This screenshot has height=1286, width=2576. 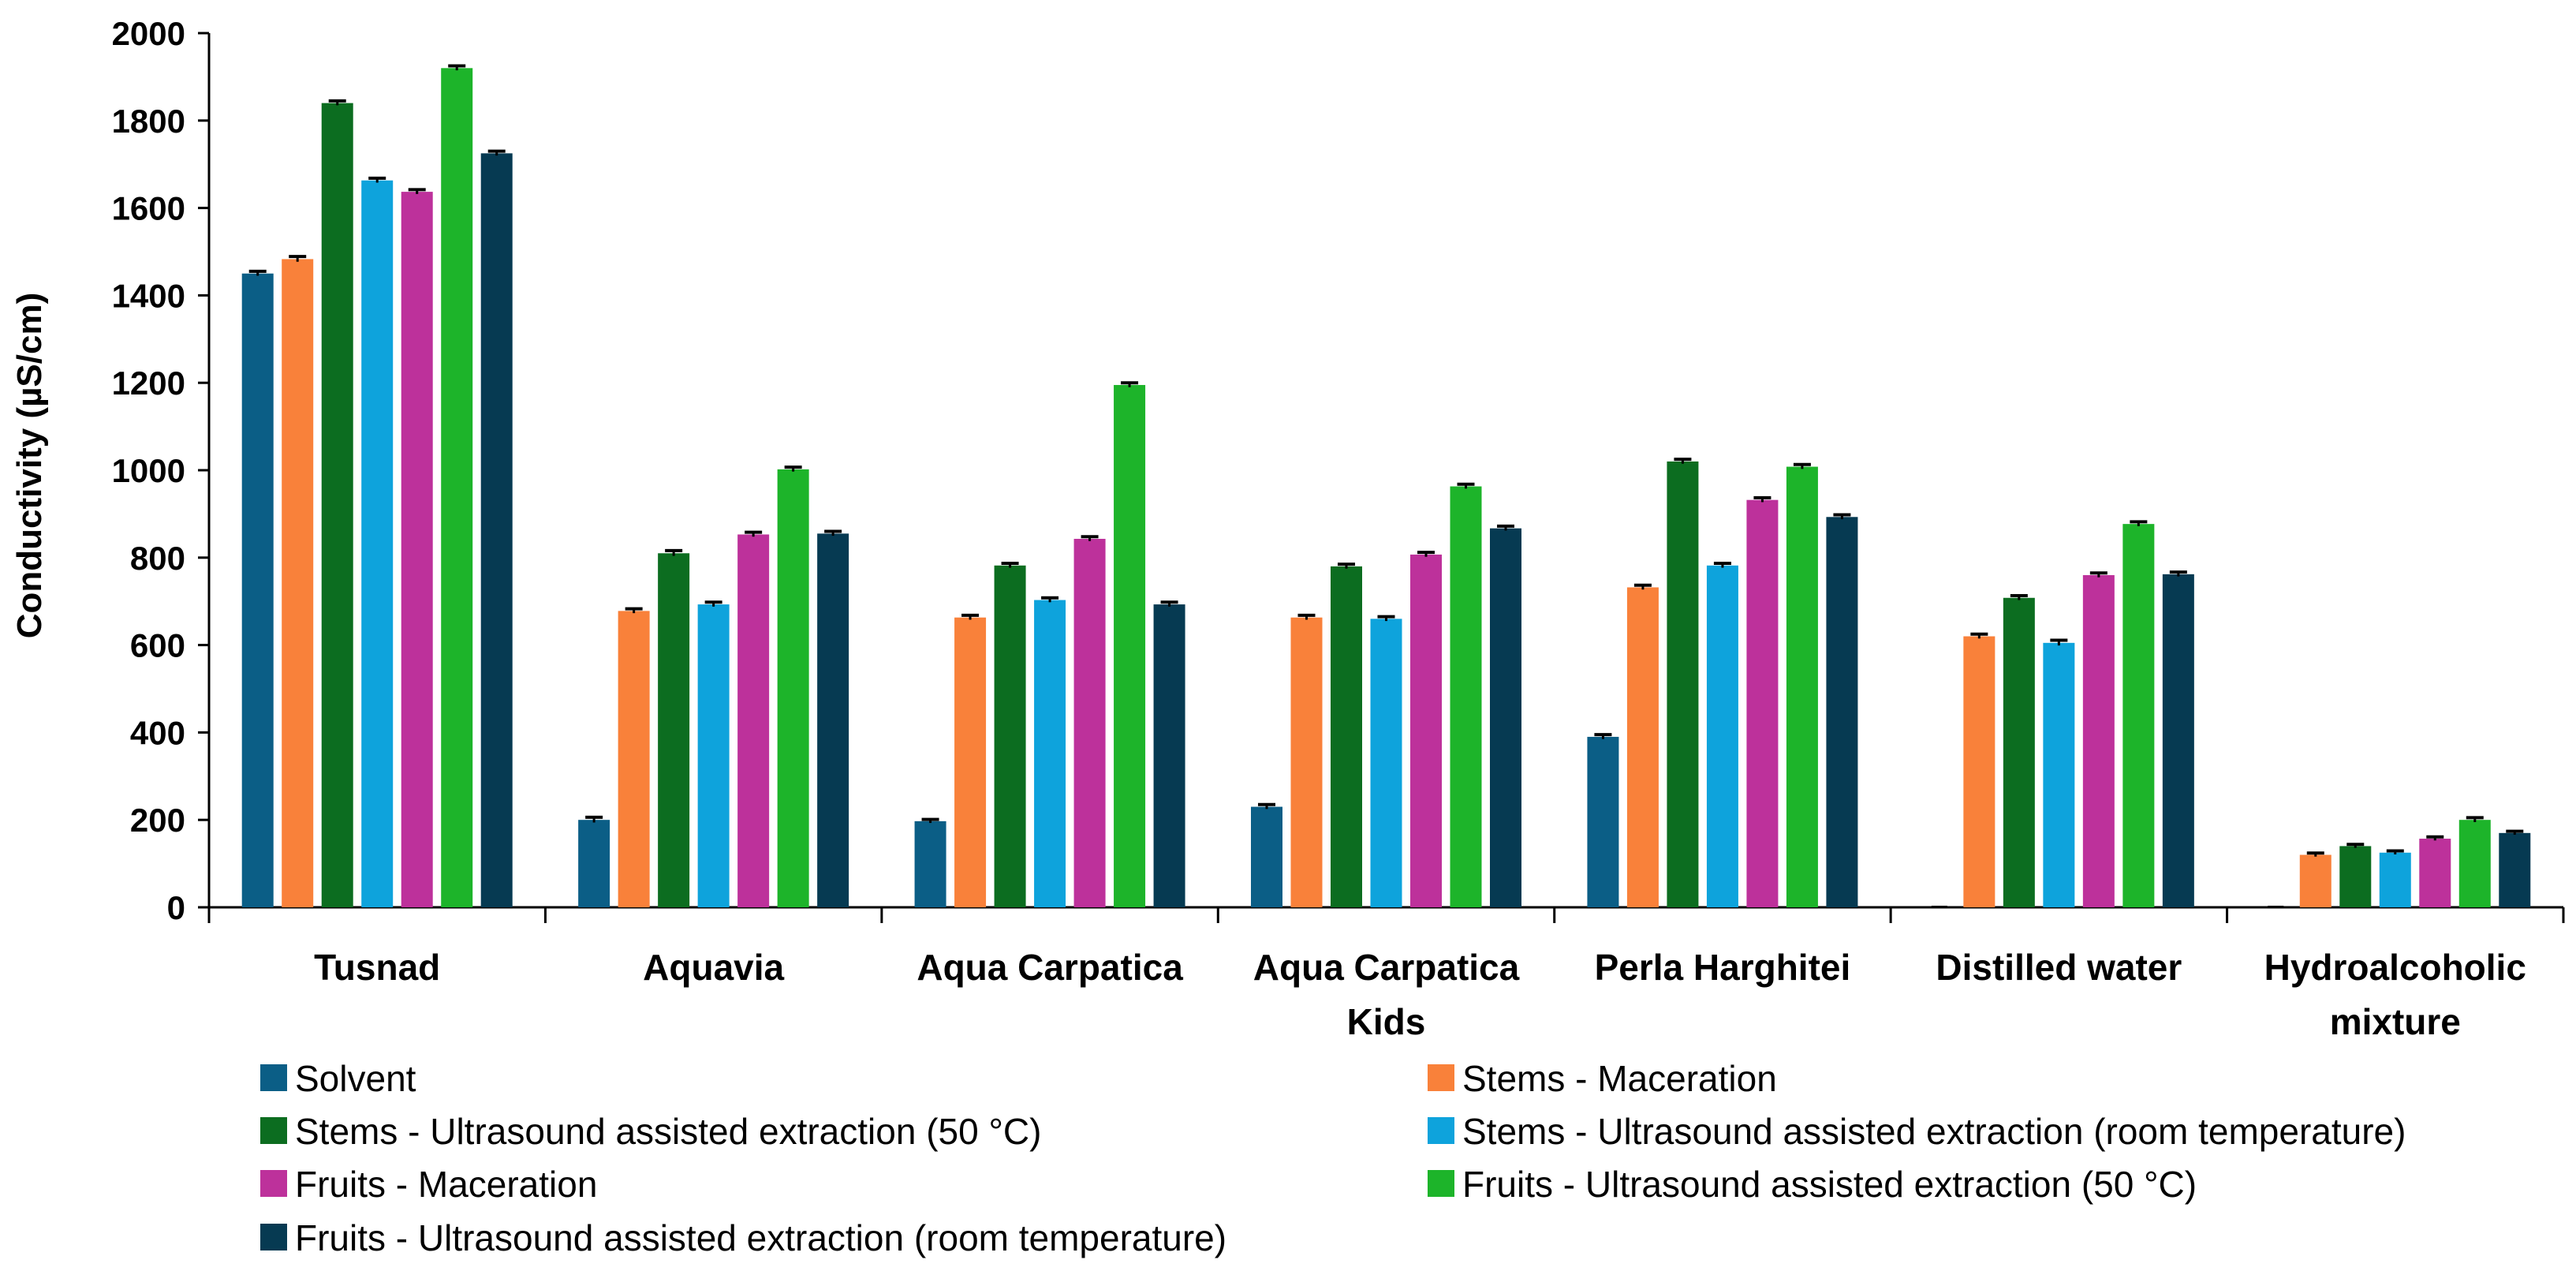 What do you see at coordinates (176, 908) in the screenshot?
I see `y-tick-label: 0` at bounding box center [176, 908].